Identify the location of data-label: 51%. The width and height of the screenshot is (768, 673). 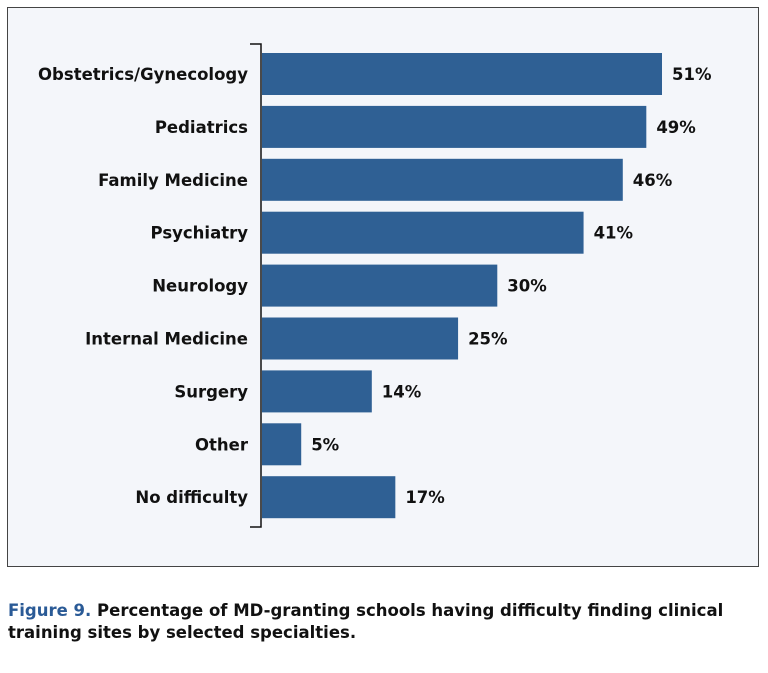
(692, 74).